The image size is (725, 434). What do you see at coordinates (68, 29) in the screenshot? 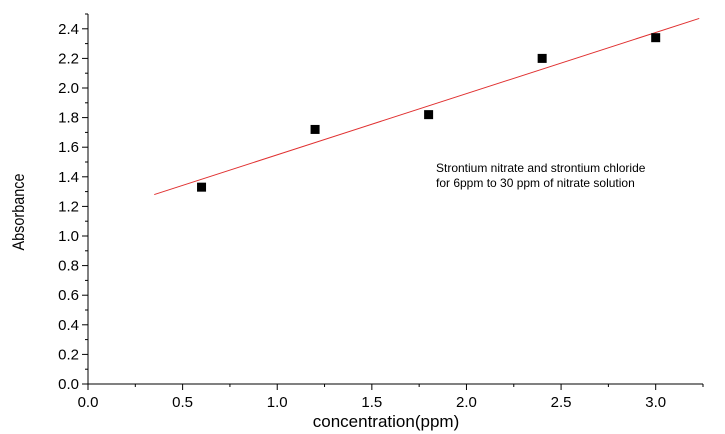
I see `y-tick-label: 2.4` at bounding box center [68, 29].